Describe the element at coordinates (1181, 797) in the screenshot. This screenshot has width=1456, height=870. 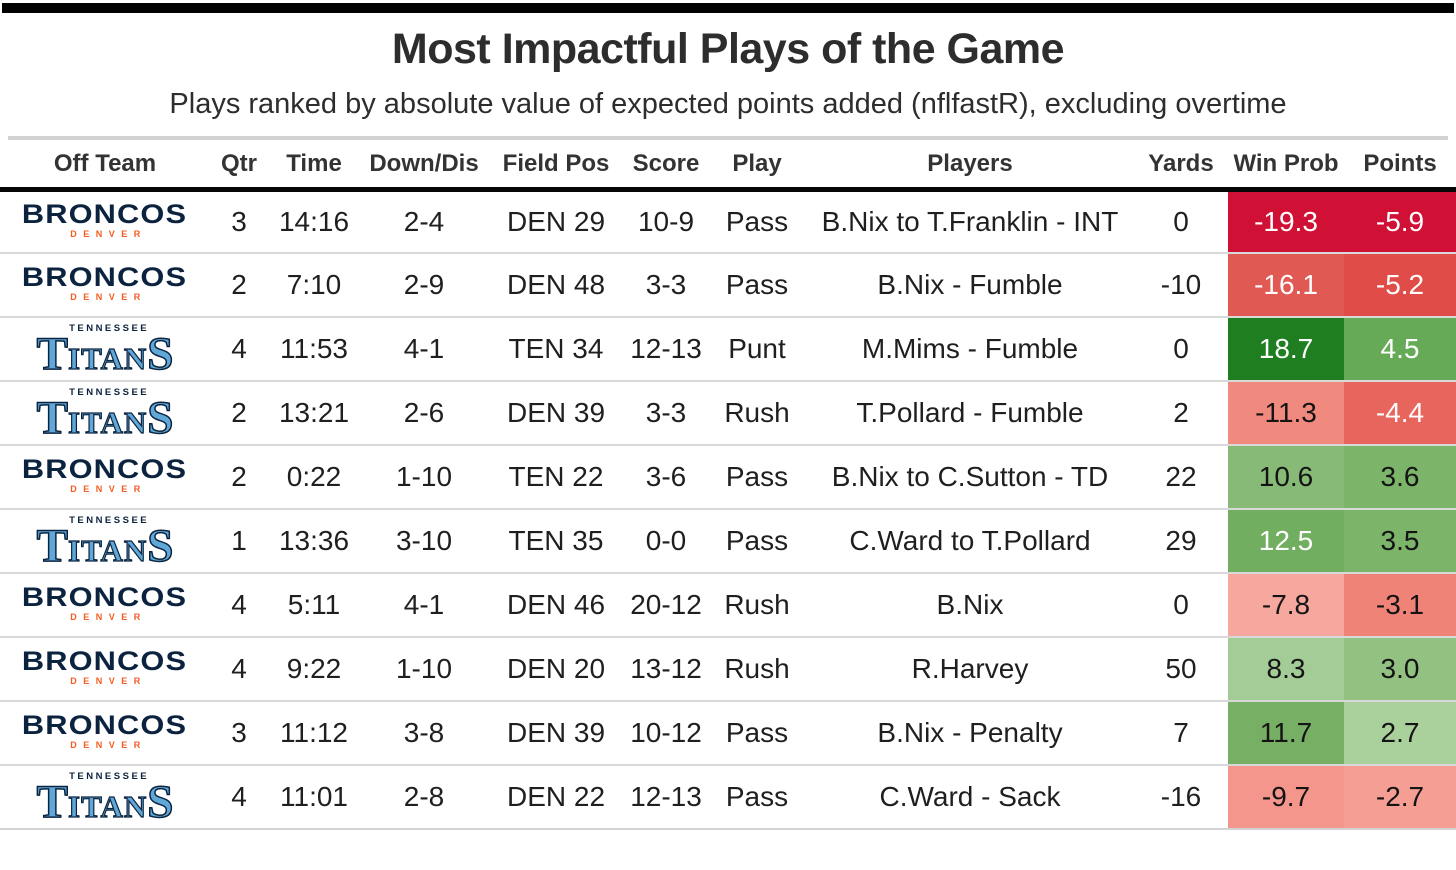
I see `yards-cell: -16` at that location.